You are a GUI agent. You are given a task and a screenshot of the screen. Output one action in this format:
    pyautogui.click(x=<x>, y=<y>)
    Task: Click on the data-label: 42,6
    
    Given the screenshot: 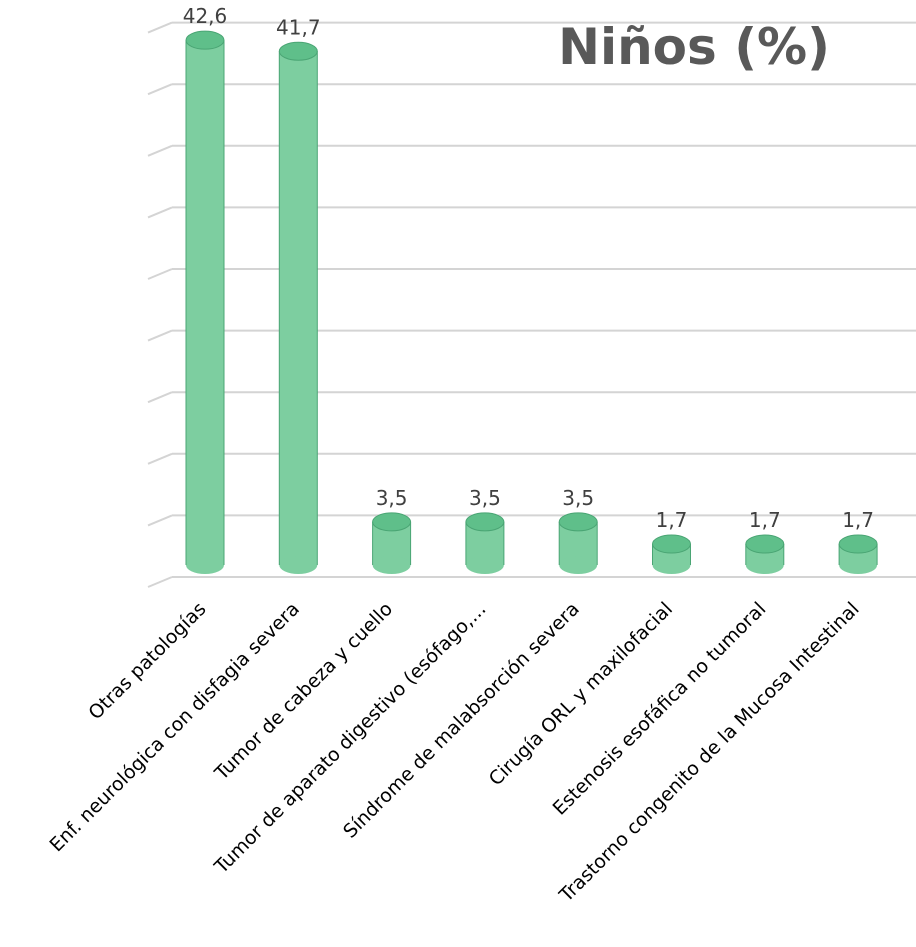 What is the action you would take?
    pyautogui.click(x=205, y=16)
    